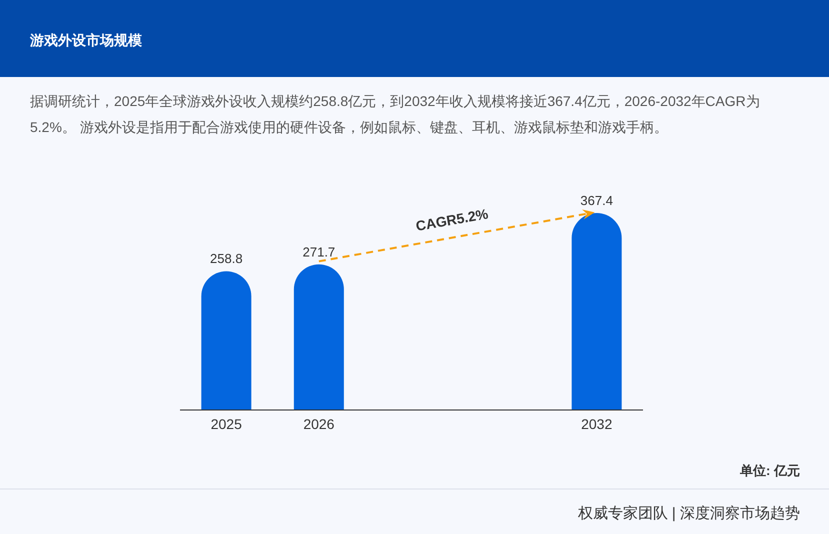 Image resolution: width=829 pixels, height=534 pixels. What do you see at coordinates (769, 470) in the screenshot?
I see `text: 单位: 亿元` at bounding box center [769, 470].